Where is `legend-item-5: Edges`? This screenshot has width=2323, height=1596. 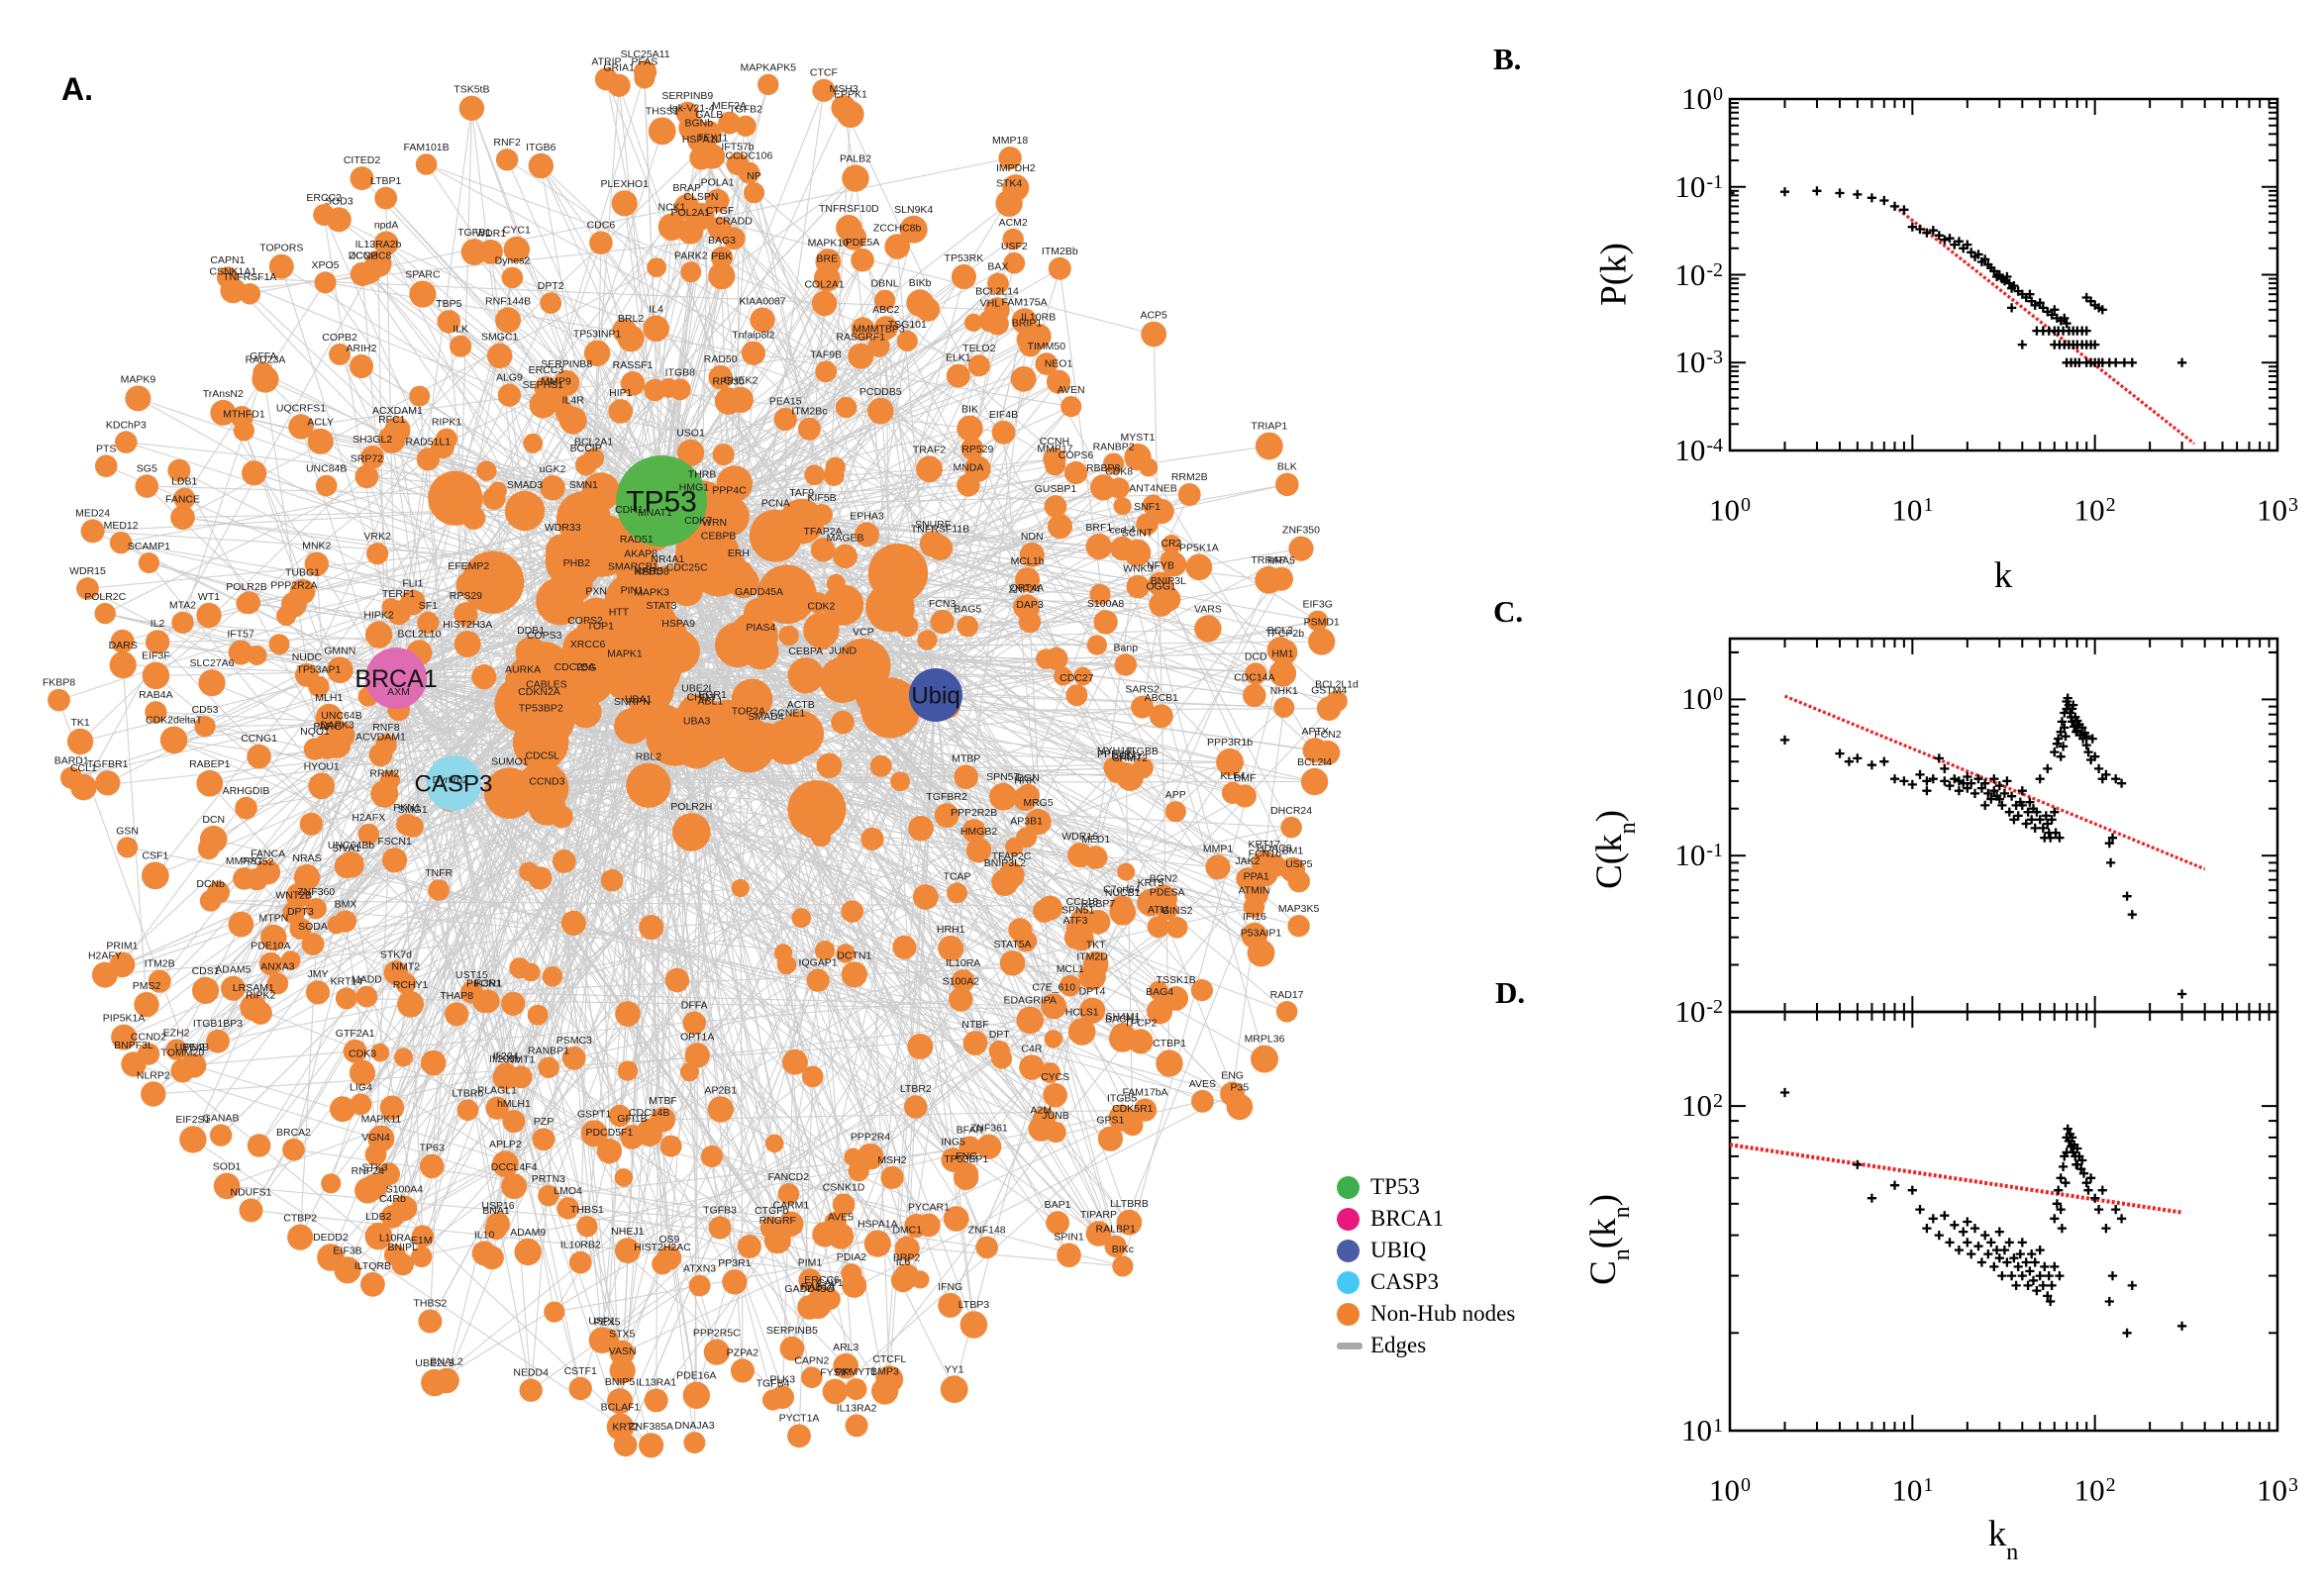 legend-item-5: Edges is located at coordinates (1426, 1345).